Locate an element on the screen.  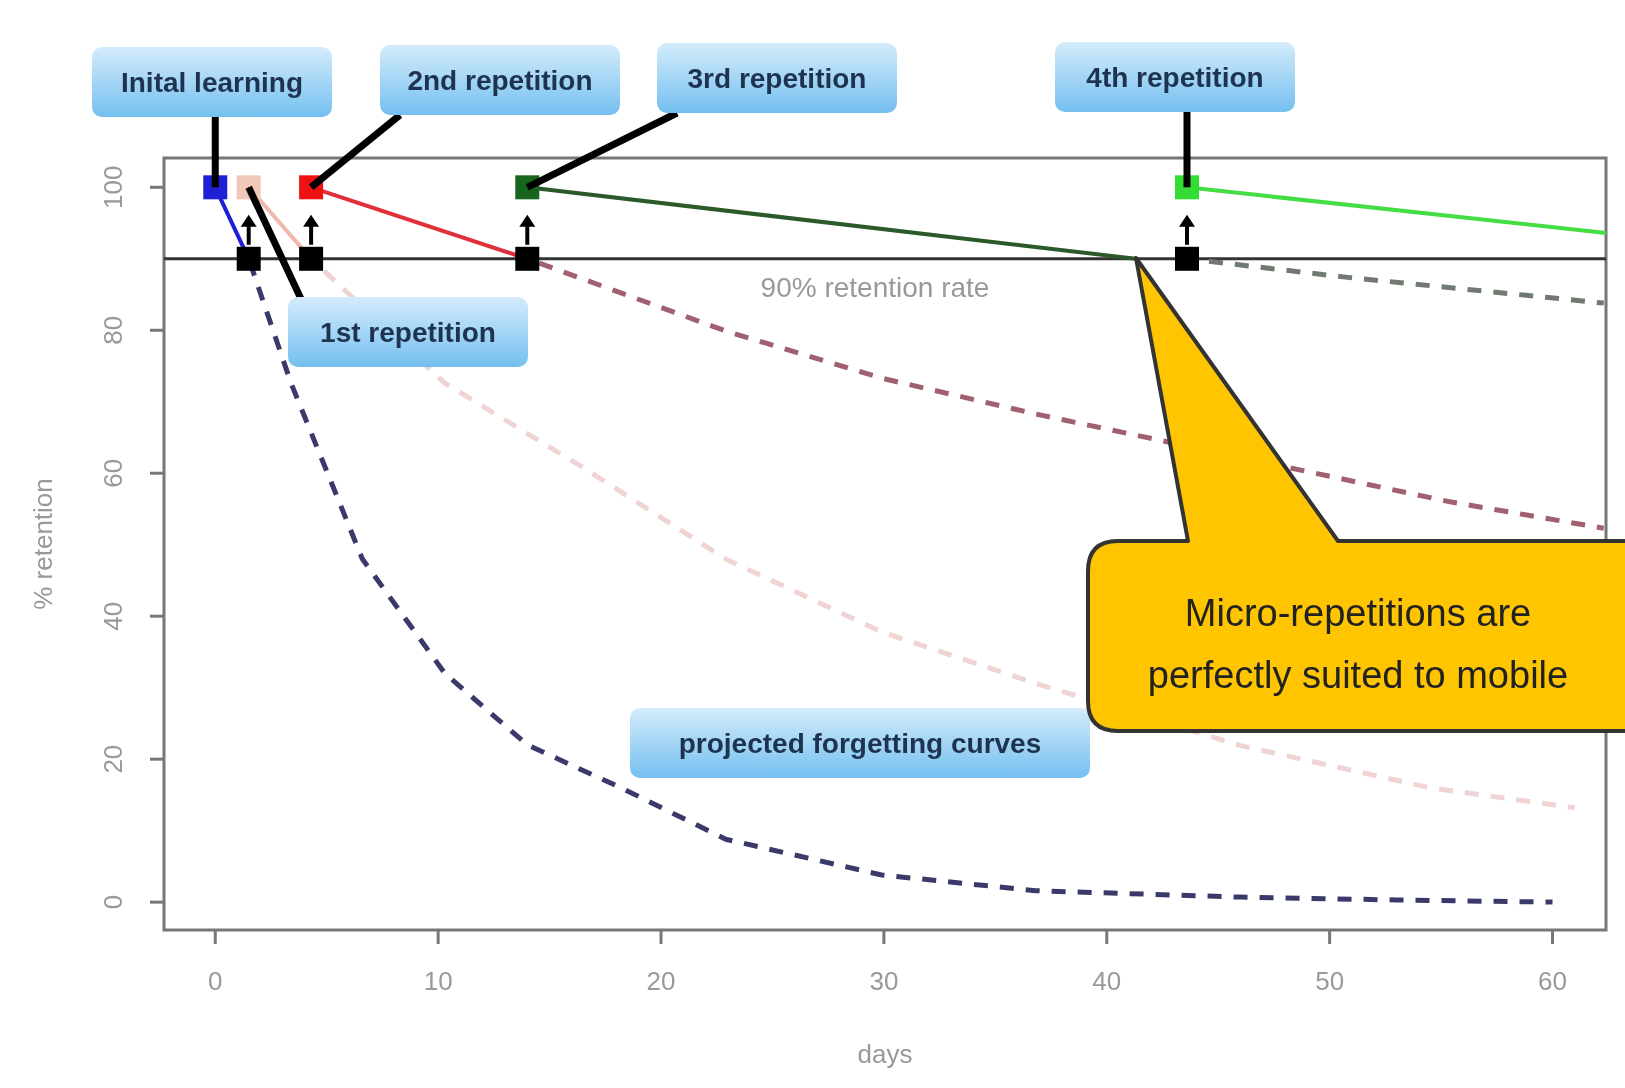
x-tick-label: 0 is located at coordinates (215, 981).